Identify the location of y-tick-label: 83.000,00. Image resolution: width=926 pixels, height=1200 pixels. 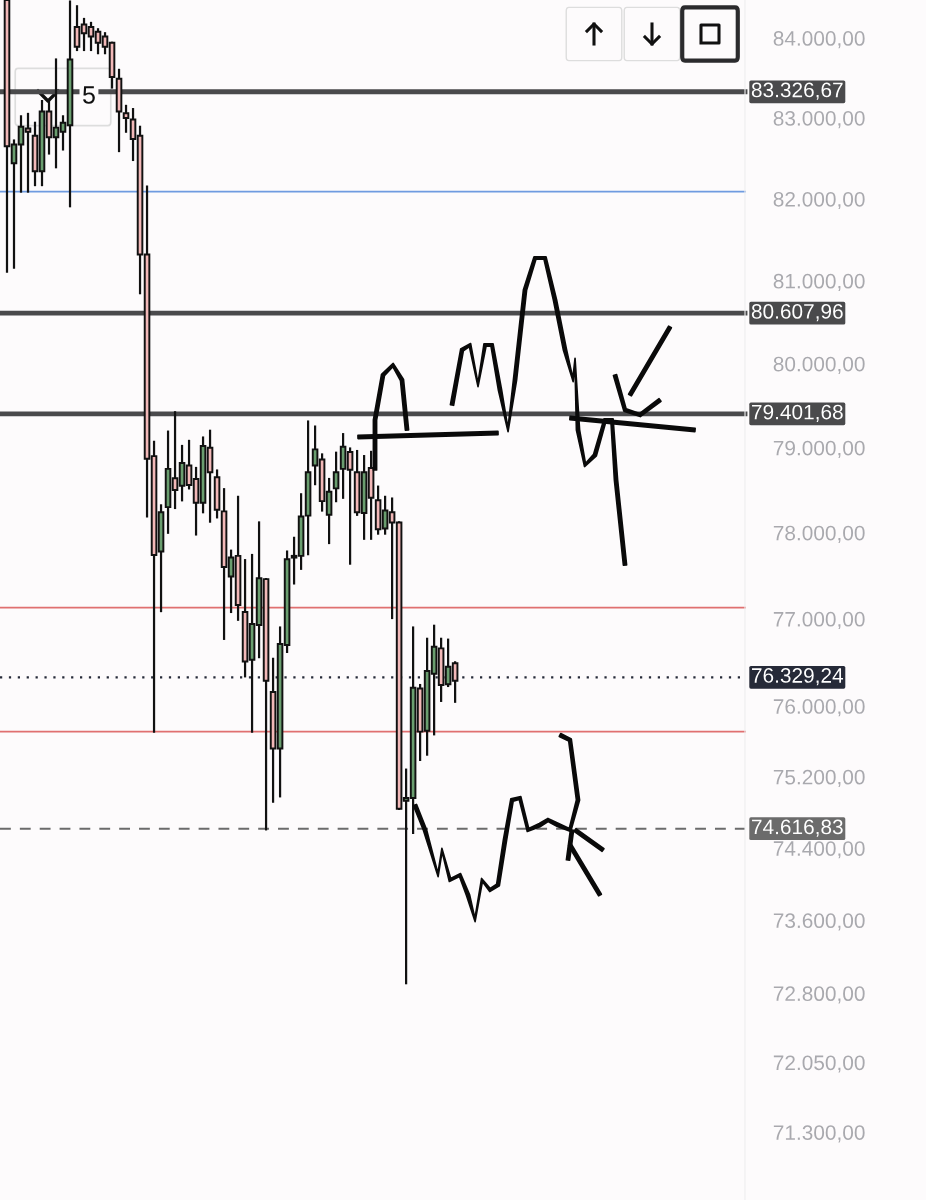
(819, 119).